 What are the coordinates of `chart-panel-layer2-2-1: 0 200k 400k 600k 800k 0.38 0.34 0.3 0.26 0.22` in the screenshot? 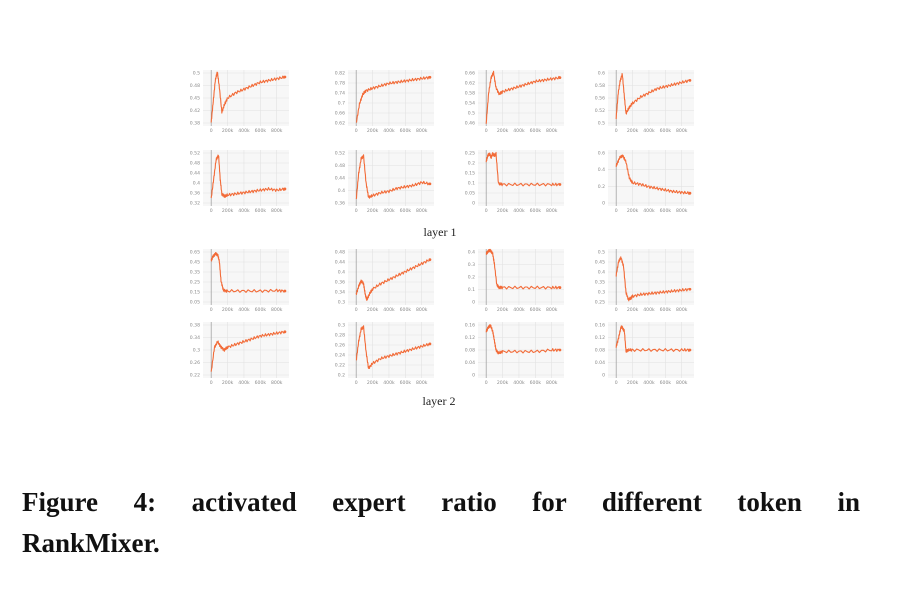 It's located at (239, 354).